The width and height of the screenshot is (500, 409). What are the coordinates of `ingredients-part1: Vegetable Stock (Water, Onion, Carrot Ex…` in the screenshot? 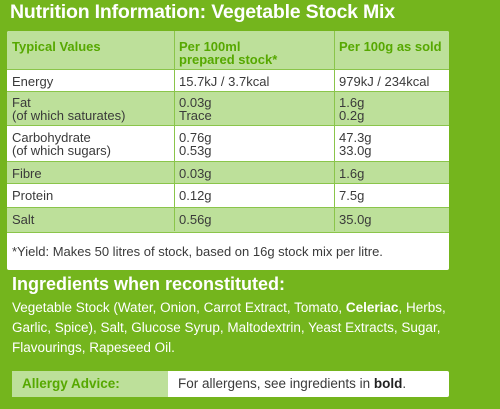 It's located at (179, 307).